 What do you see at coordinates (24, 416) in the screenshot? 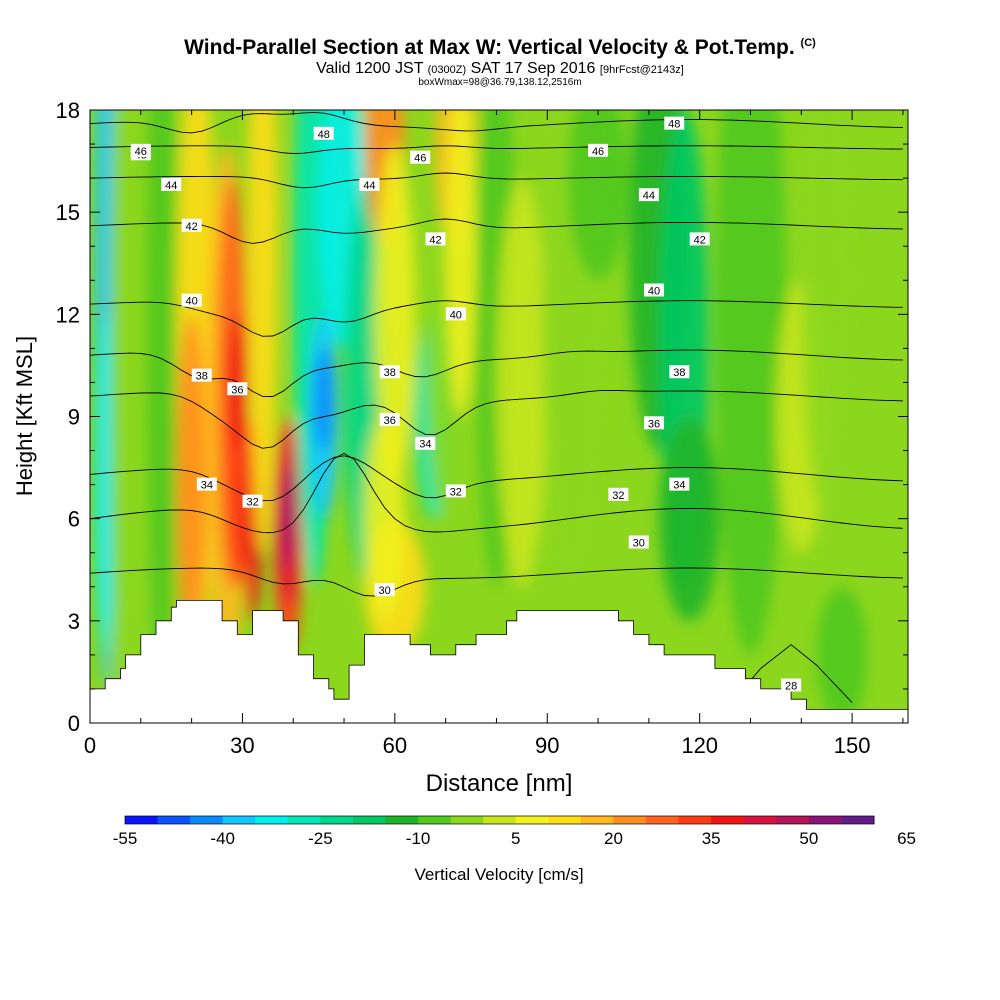
I see `y-axis-label: Height [Kft MSL]` at bounding box center [24, 416].